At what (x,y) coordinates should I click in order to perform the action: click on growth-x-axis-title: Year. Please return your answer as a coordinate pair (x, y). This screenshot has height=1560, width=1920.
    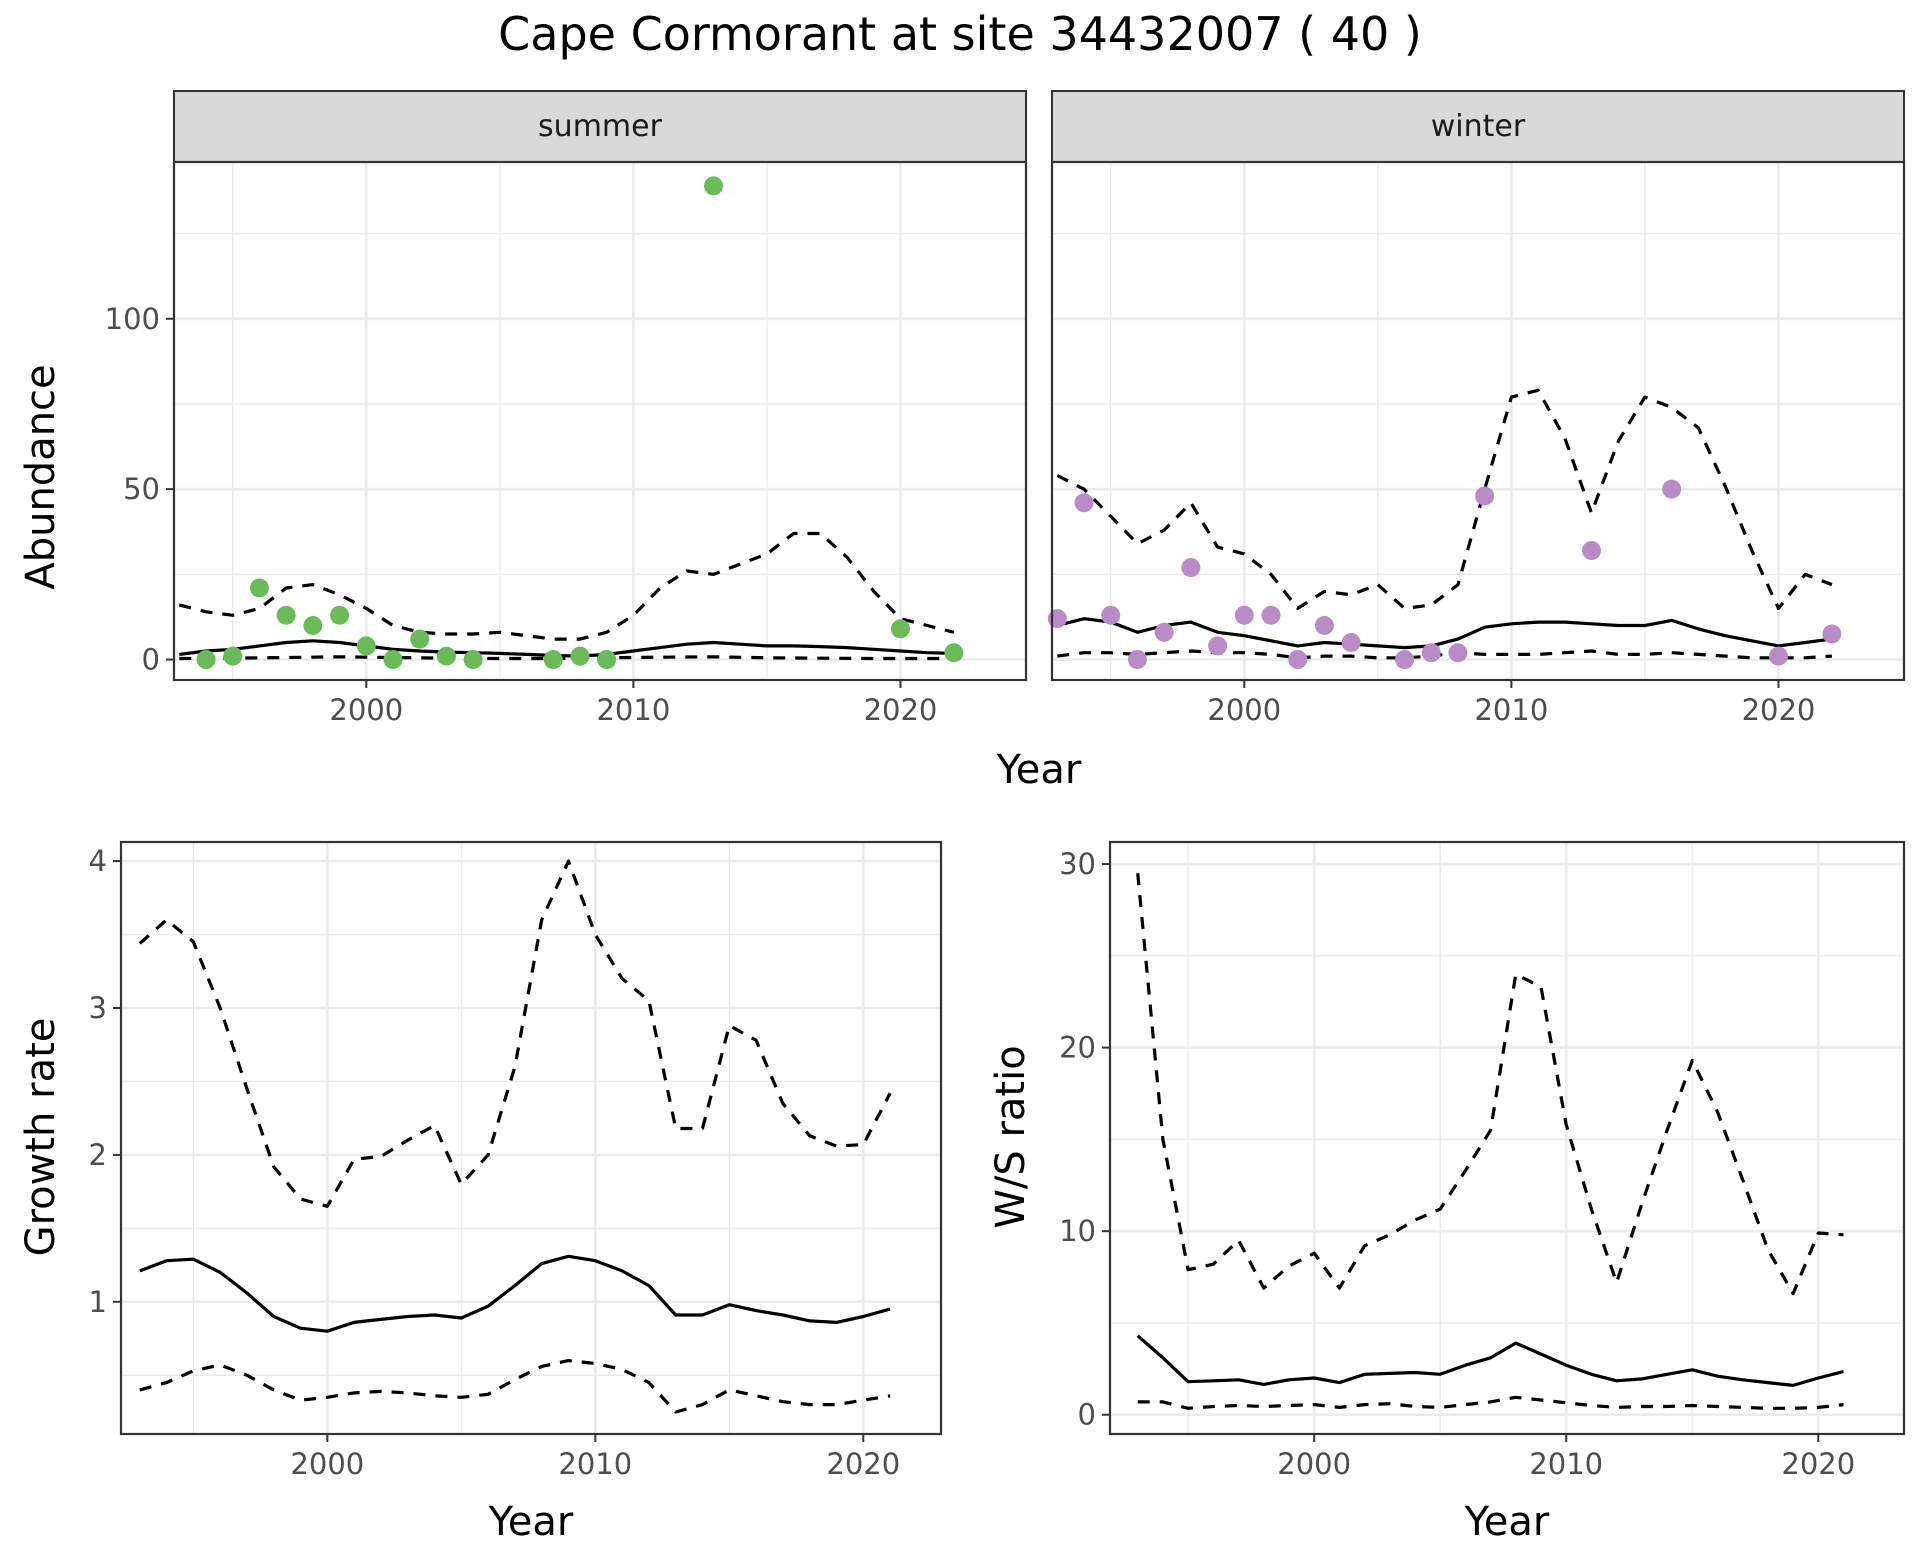
    Looking at the image, I should click on (531, 1522).